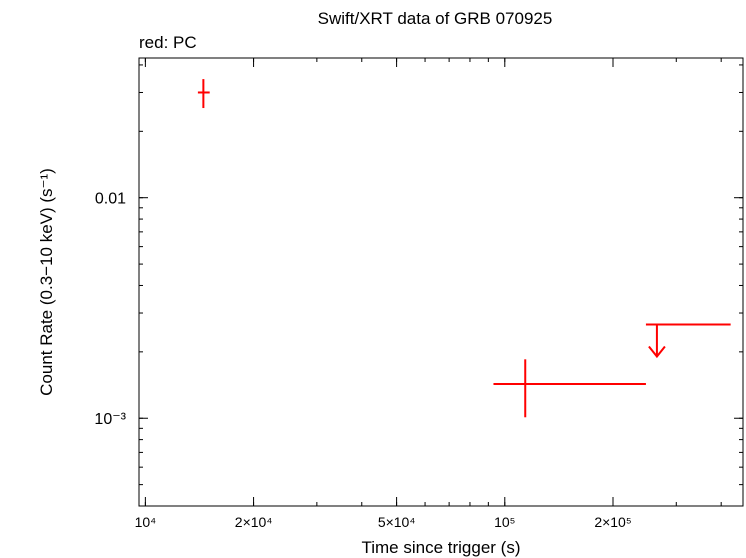 Image resolution: width=746 pixels, height=558 pixels. What do you see at coordinates (110, 199) in the screenshot?
I see `y-tick-label: 0.01` at bounding box center [110, 199].